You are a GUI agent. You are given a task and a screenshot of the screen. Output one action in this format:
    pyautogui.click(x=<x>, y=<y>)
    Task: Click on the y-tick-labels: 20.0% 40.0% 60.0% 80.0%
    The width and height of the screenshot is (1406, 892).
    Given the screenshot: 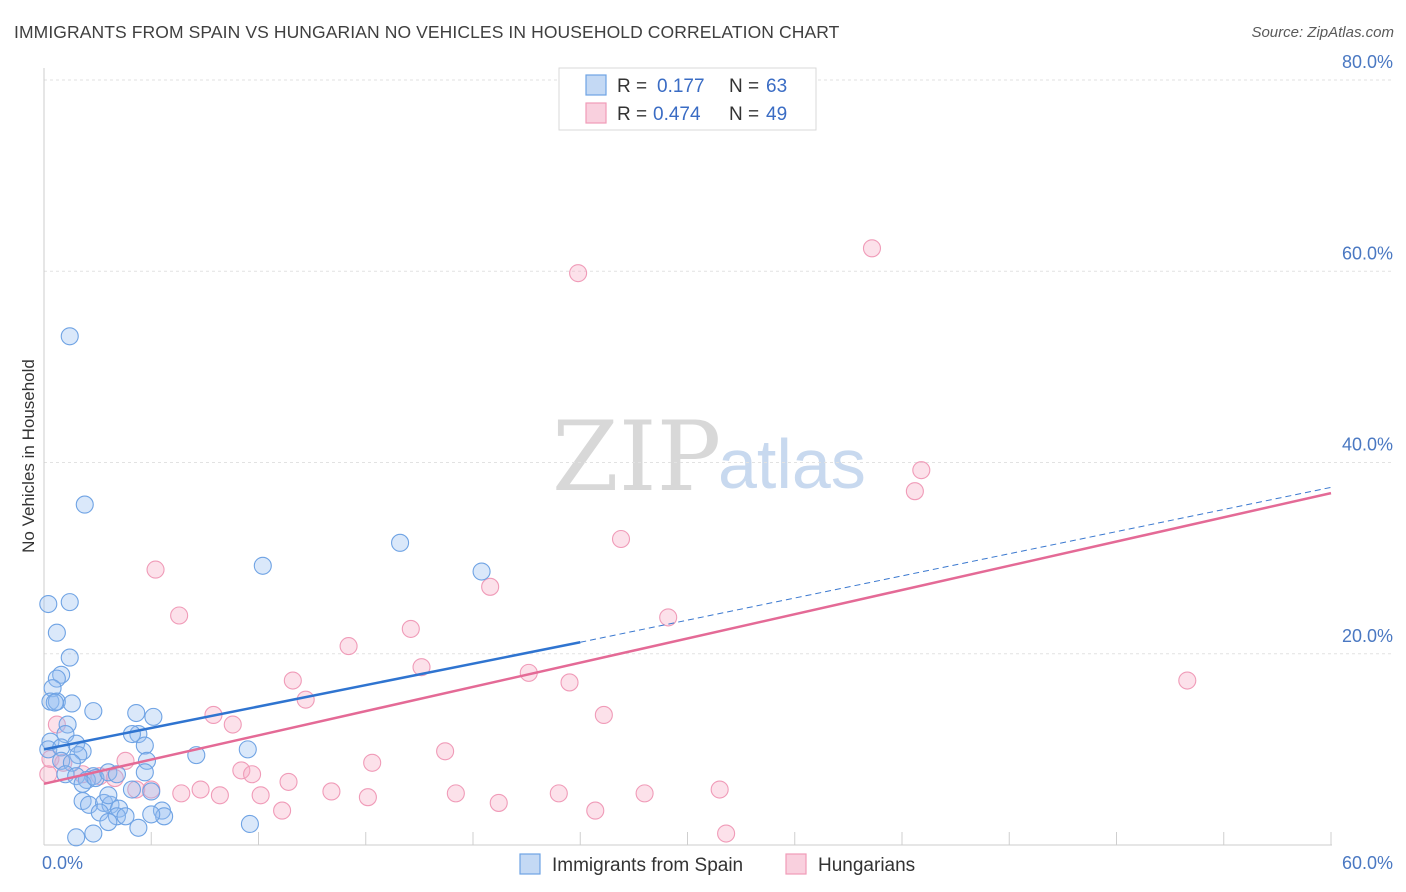 What is the action you would take?
    pyautogui.click(x=1367, y=349)
    